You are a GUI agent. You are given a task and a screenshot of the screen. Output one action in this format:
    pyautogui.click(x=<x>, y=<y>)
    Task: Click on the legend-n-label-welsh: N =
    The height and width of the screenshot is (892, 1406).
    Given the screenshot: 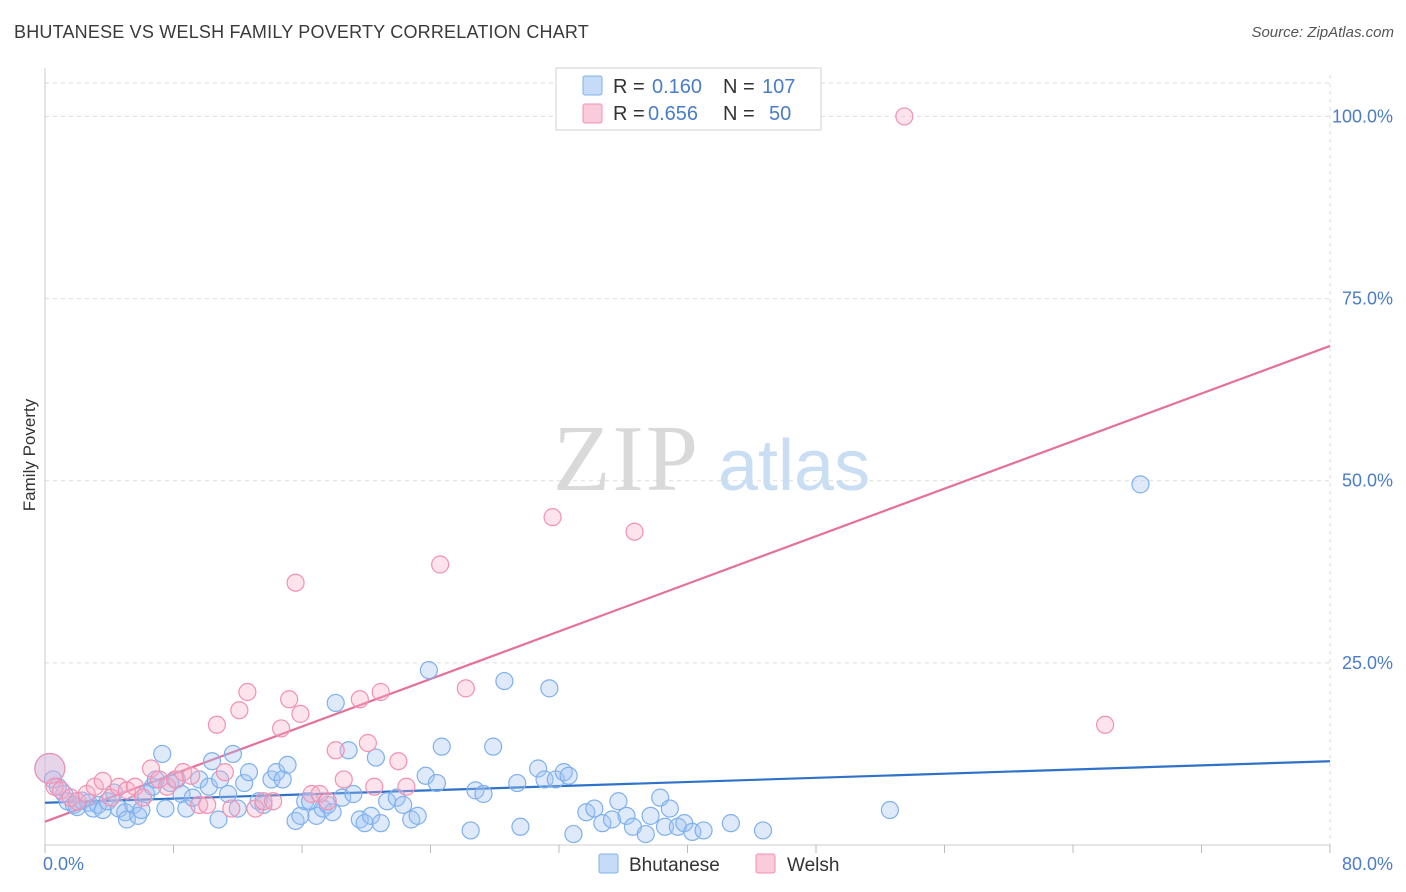 What is the action you would take?
    pyautogui.click(x=739, y=114)
    